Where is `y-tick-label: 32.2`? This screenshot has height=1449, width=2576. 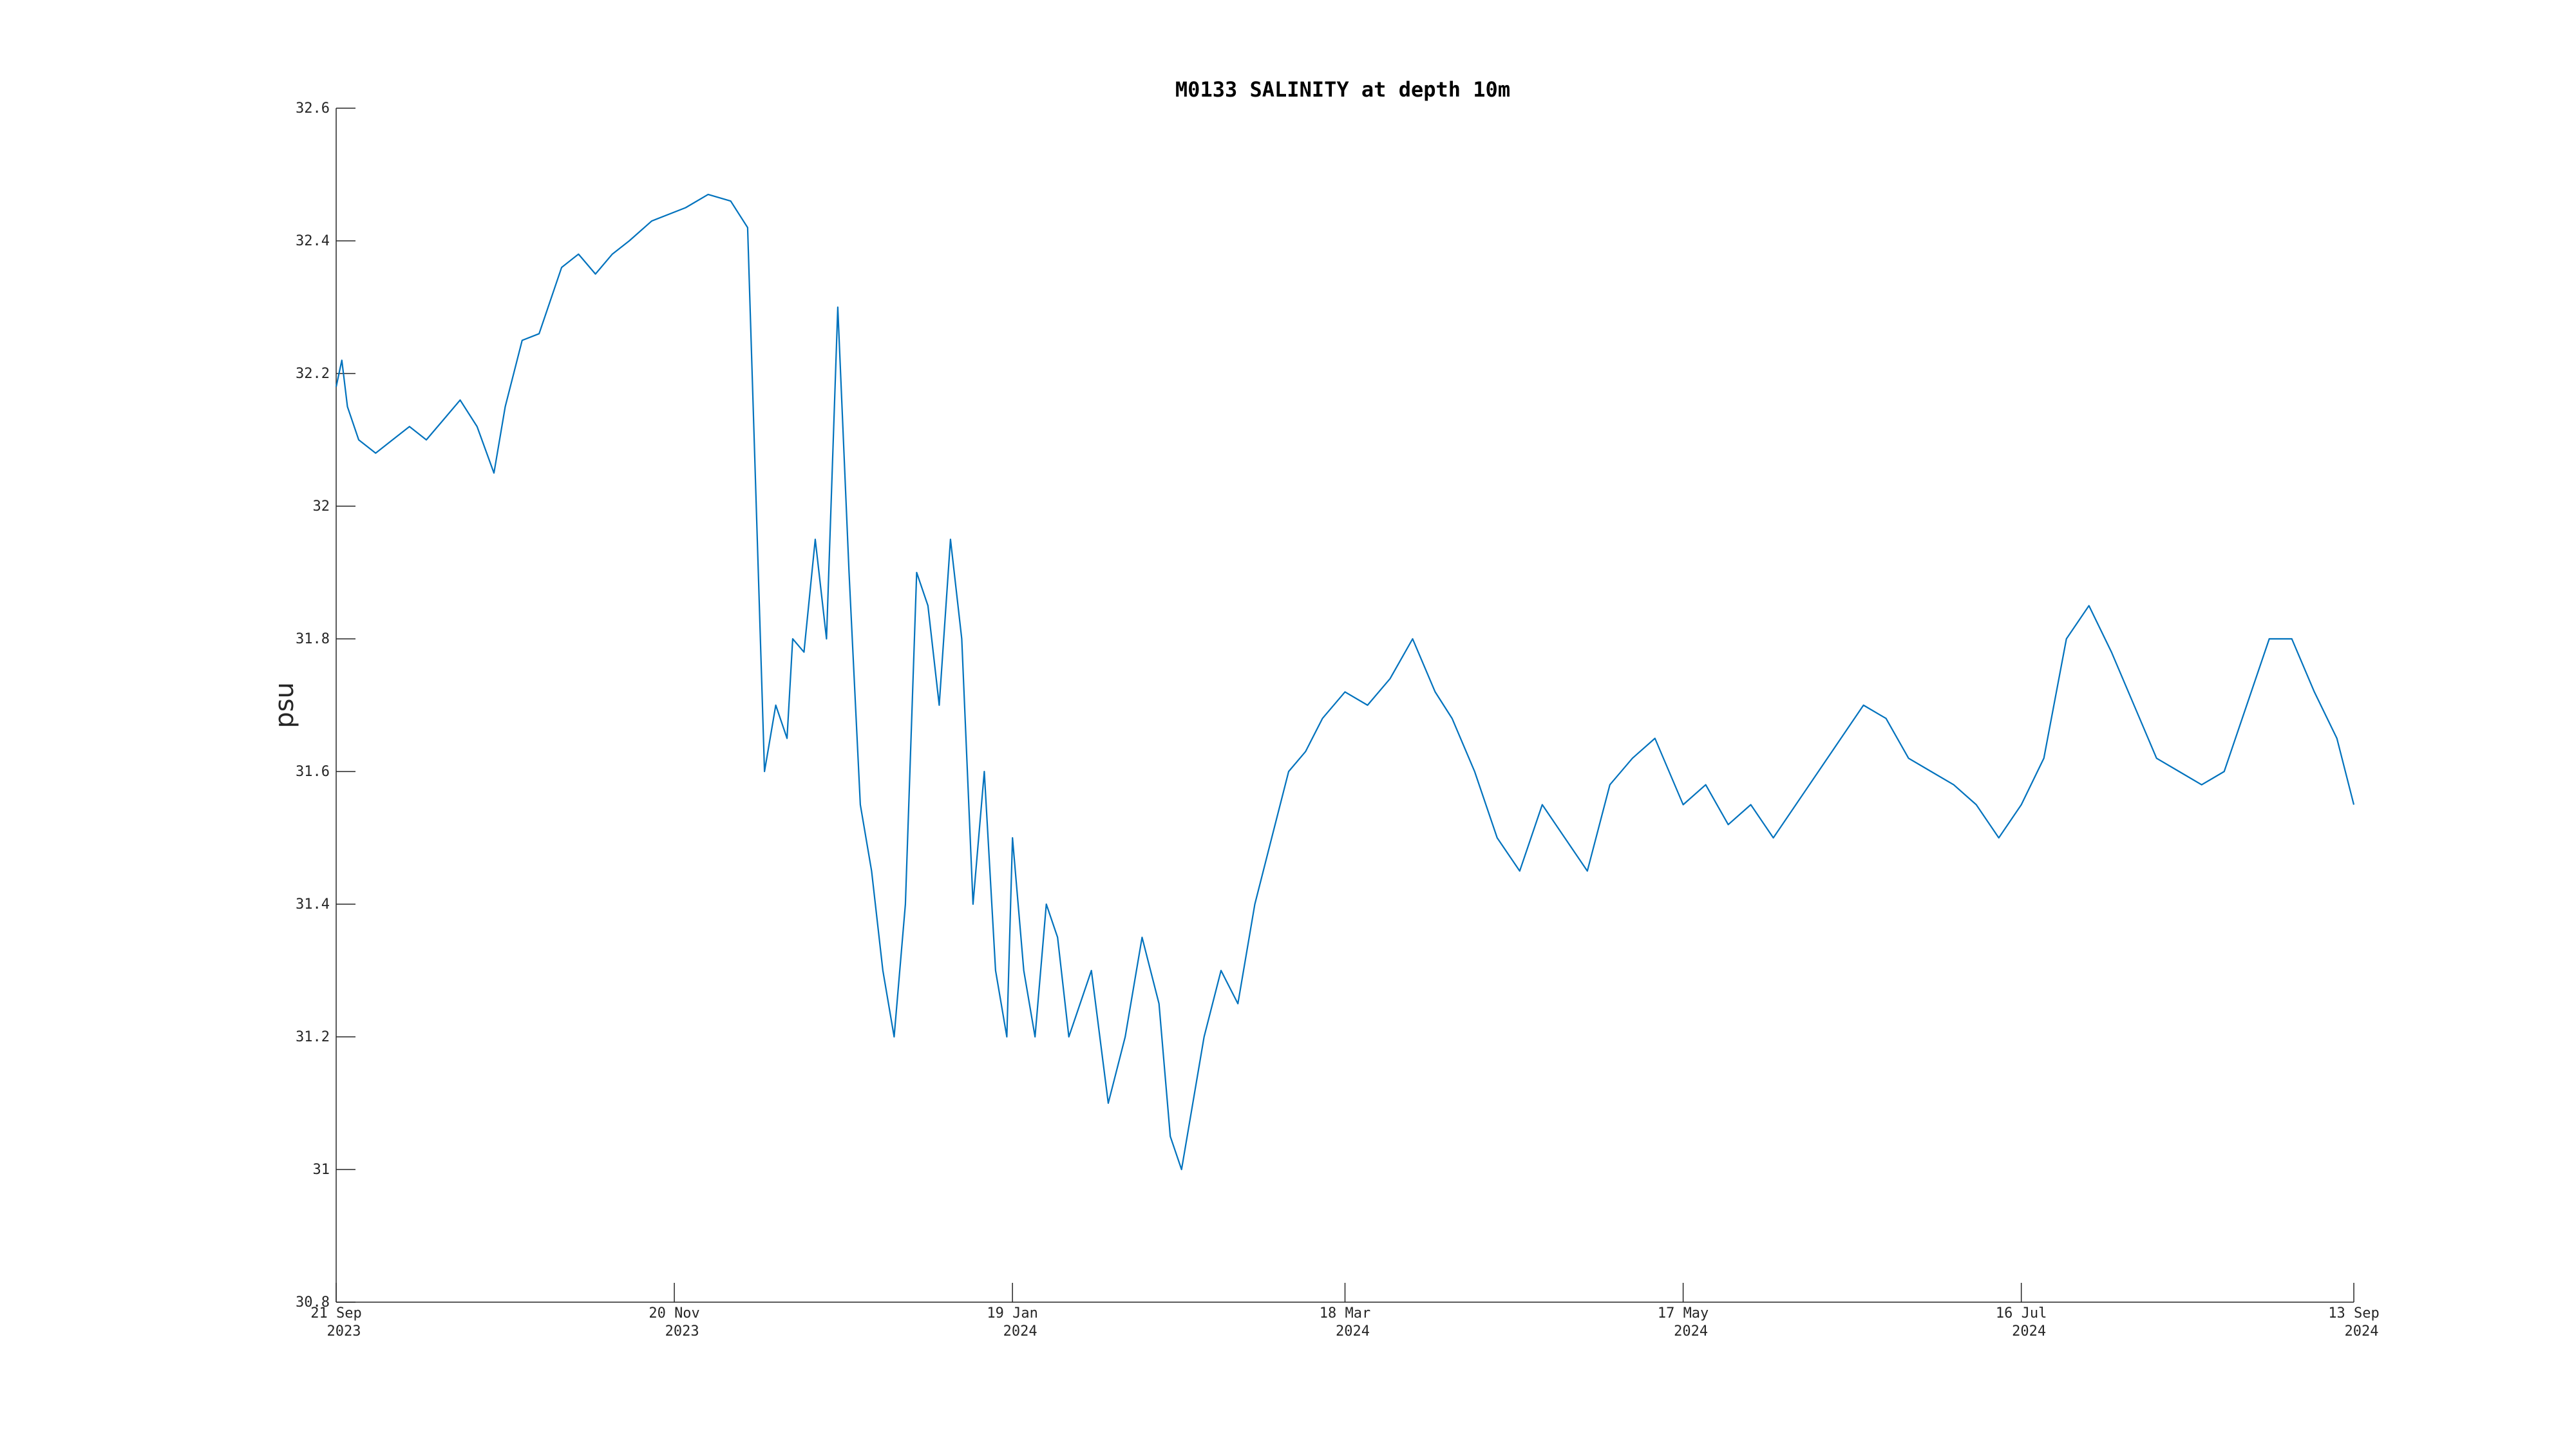
y-tick-label: 32.2 is located at coordinates (313, 374).